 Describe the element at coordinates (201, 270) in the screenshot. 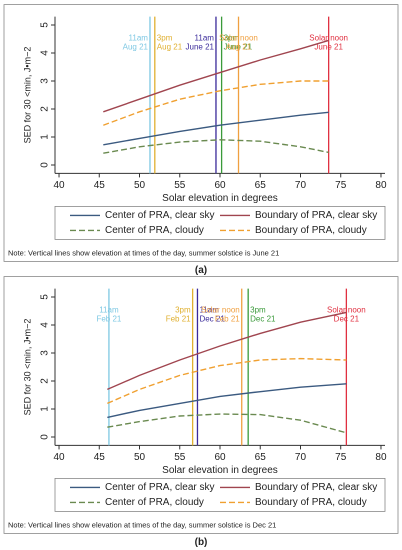

I see `caption: (a)` at that location.